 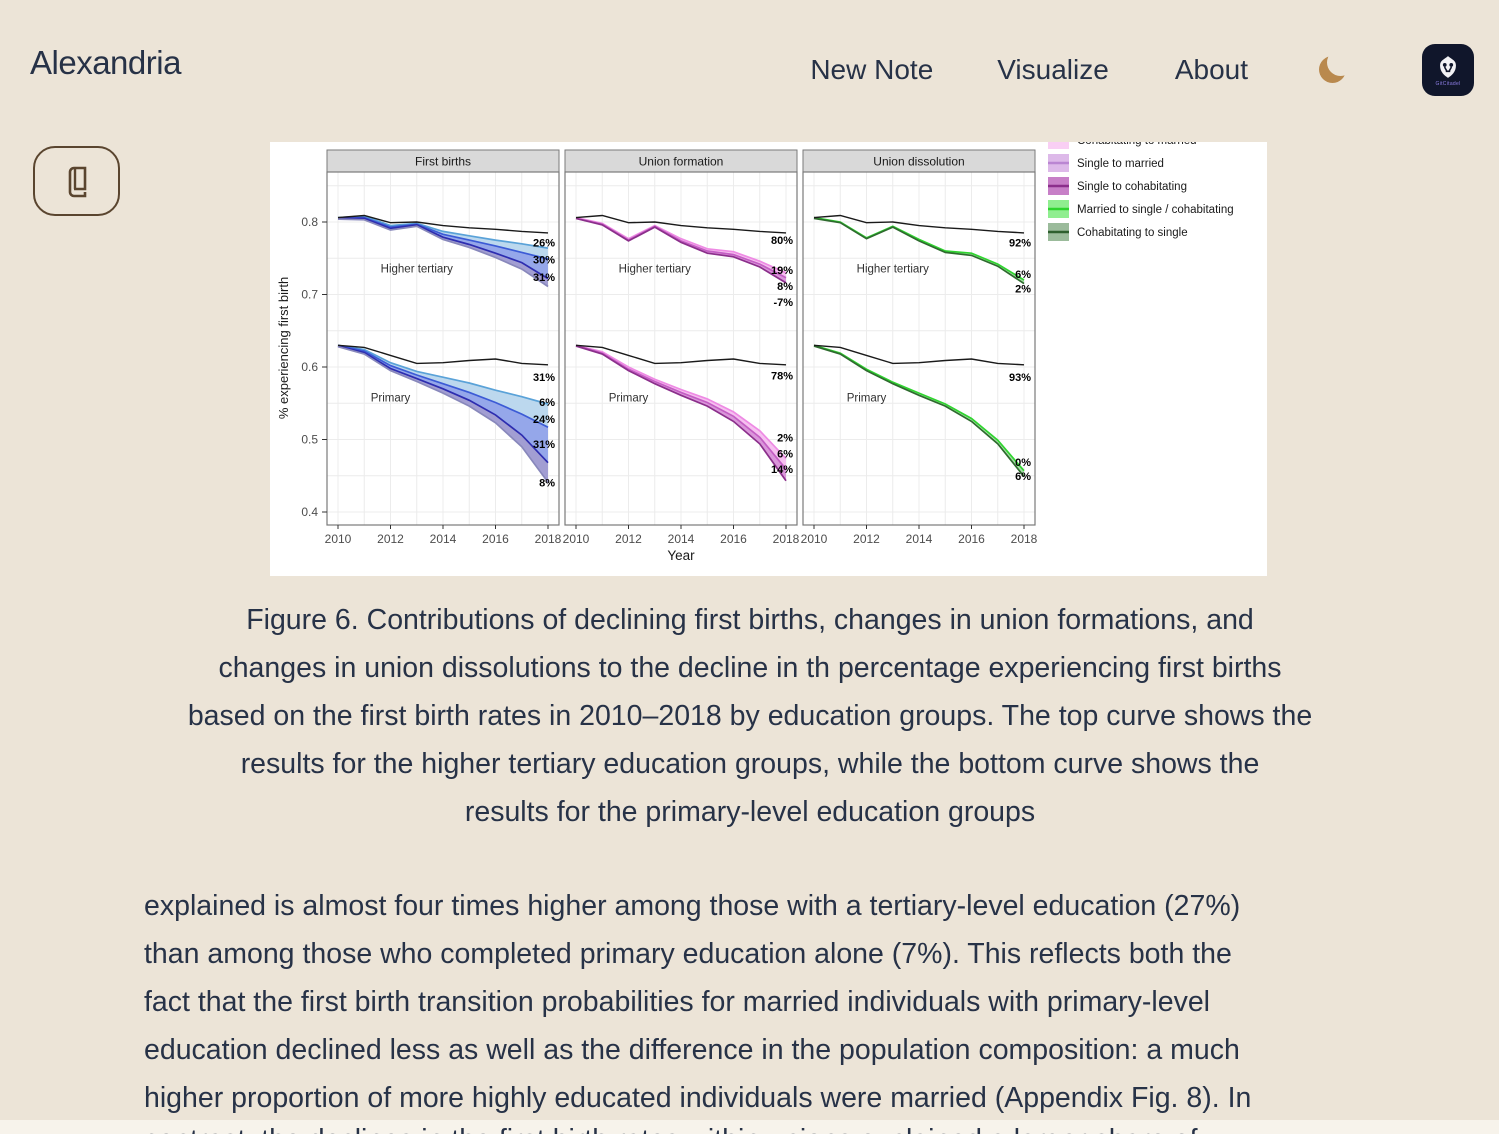 I want to click on book-icon, so click(x=77, y=182).